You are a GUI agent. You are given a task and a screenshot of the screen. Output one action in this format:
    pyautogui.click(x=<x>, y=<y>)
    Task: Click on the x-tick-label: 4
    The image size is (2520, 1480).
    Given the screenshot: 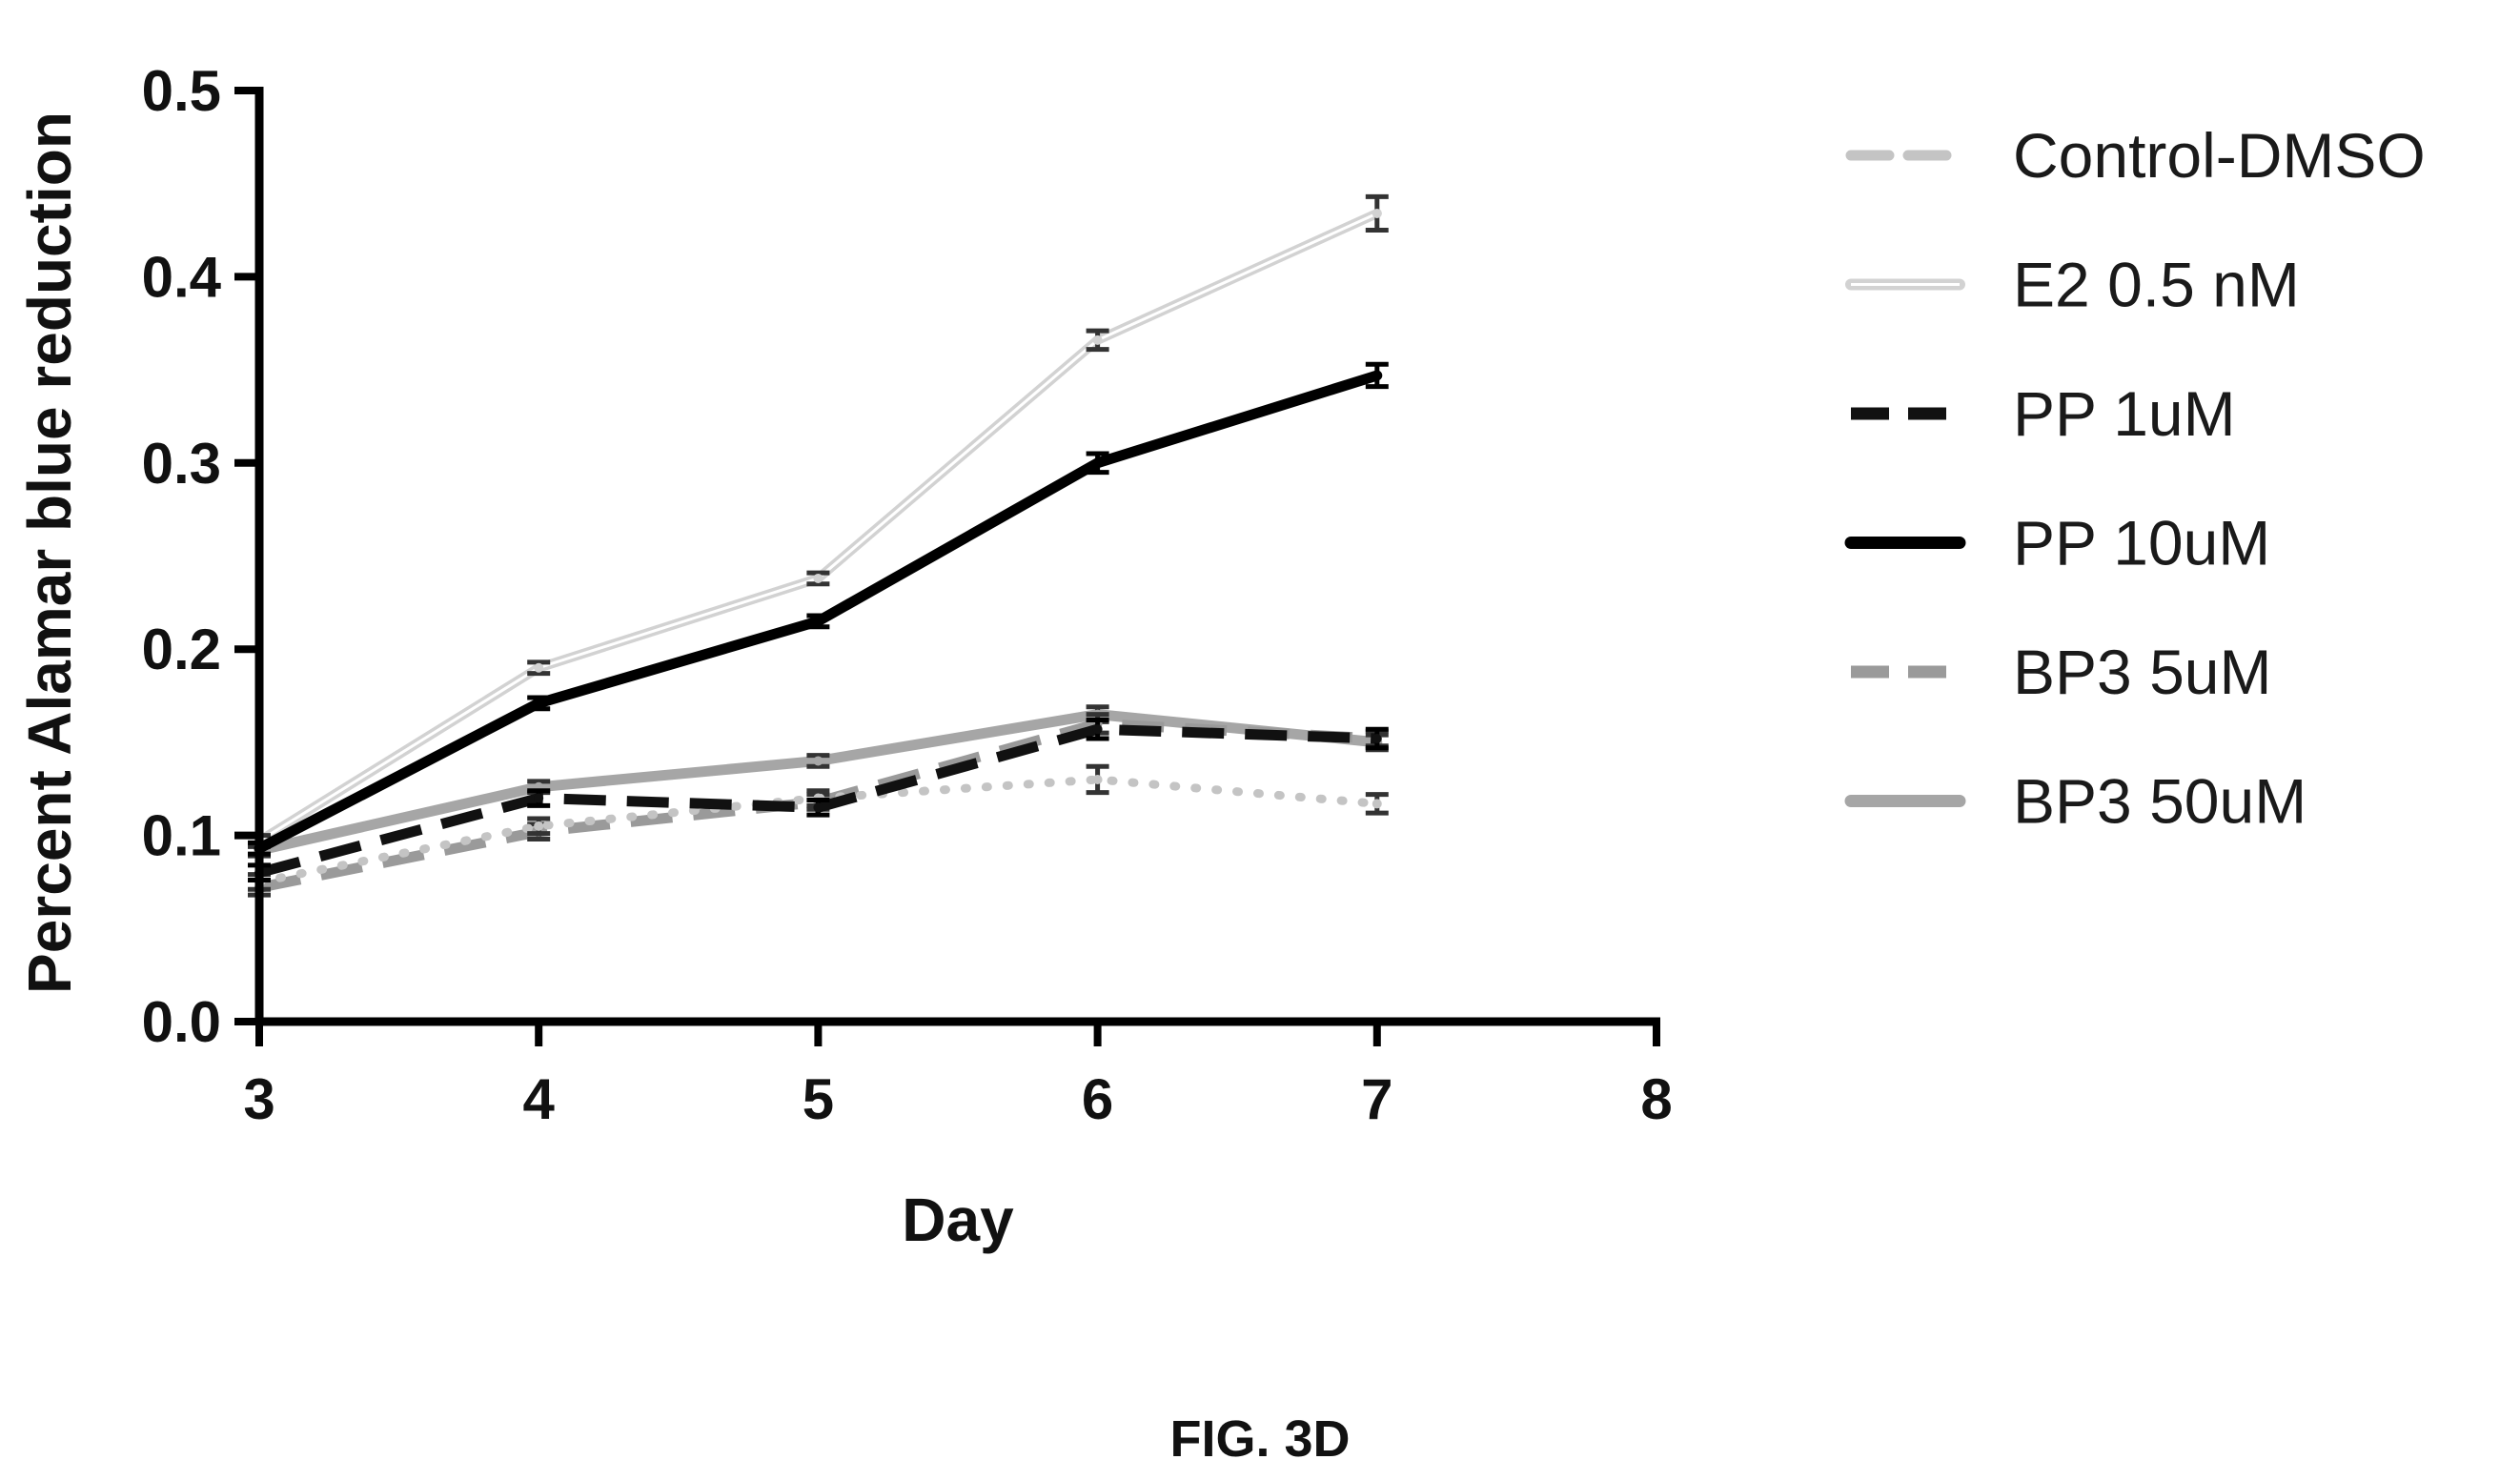 What is the action you would take?
    pyautogui.click(x=539, y=1099)
    